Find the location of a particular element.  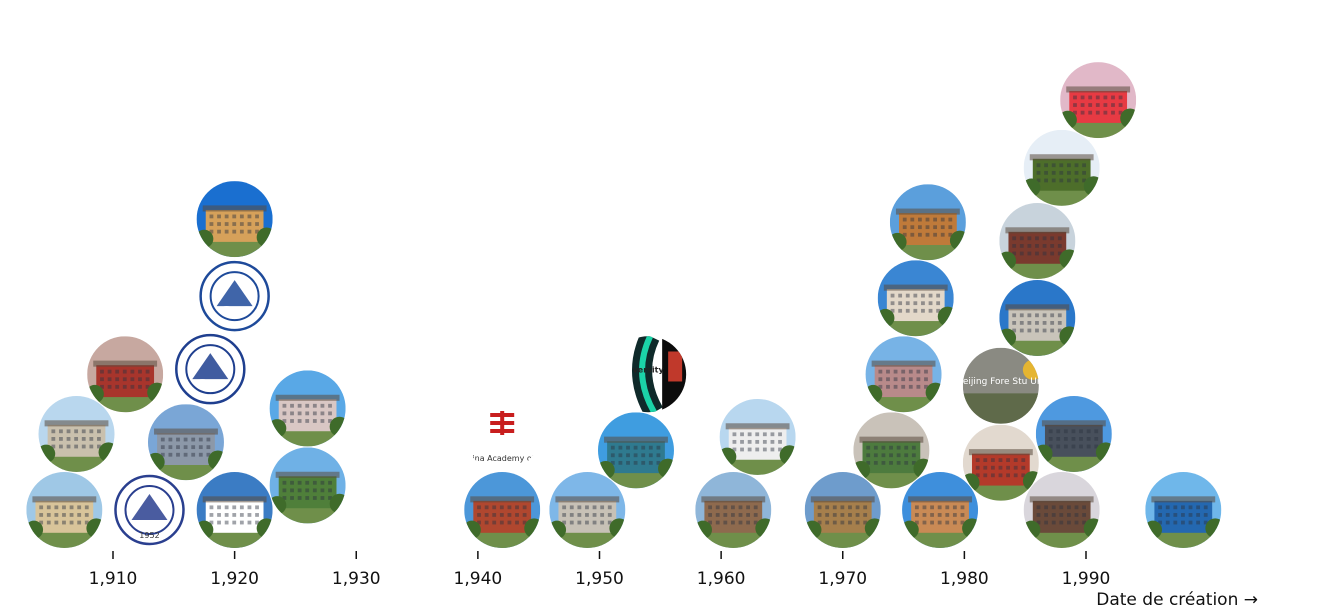

x-tick-label: 1,930 is located at coordinates (356, 579).